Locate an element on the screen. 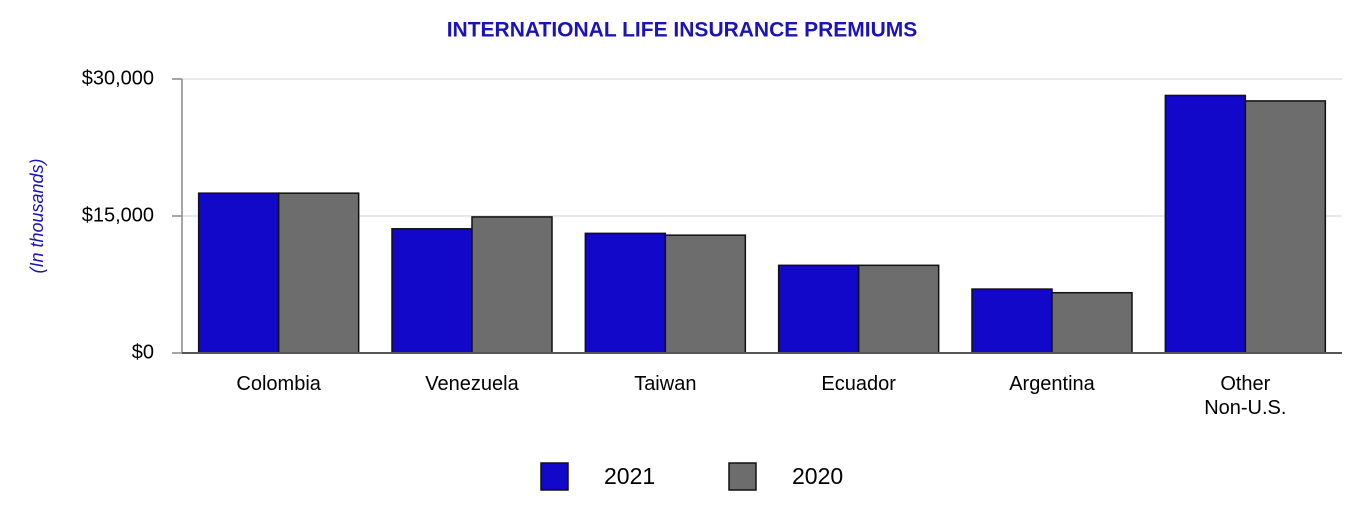 The image size is (1364, 522). y-tick-label: $15,000 is located at coordinates (118, 215).